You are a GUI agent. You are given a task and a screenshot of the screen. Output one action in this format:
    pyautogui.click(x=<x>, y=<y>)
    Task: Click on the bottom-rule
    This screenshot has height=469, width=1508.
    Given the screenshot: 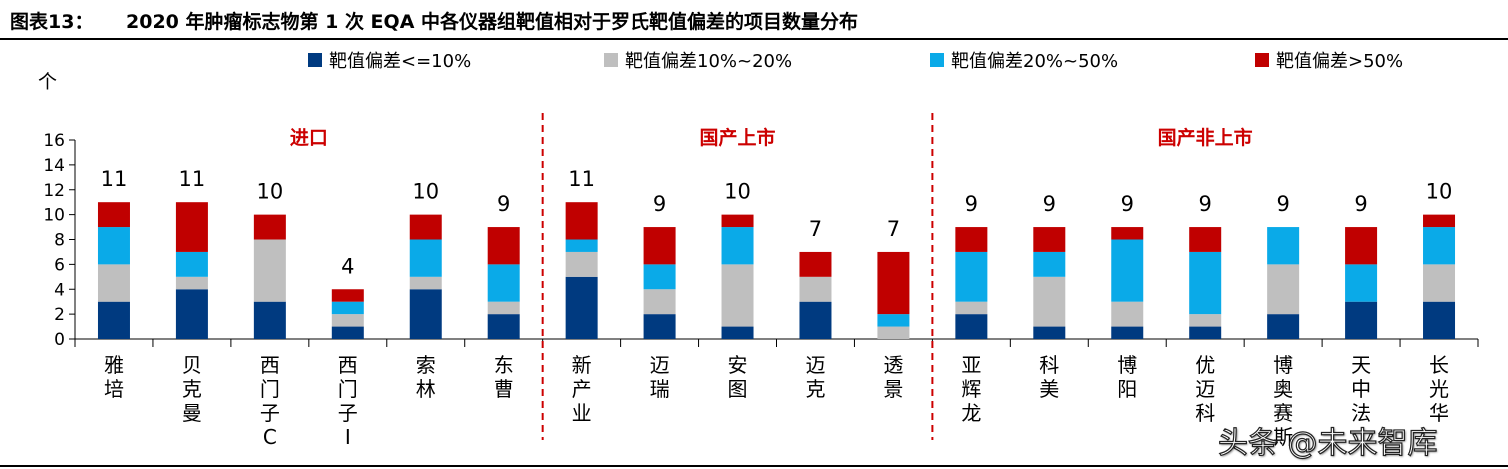 What is the action you would take?
    pyautogui.click(x=754, y=466)
    